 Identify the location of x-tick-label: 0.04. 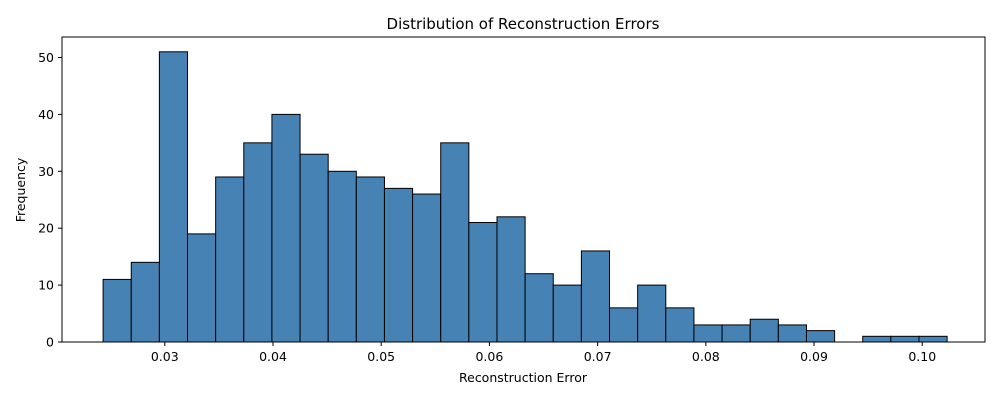
(273, 356).